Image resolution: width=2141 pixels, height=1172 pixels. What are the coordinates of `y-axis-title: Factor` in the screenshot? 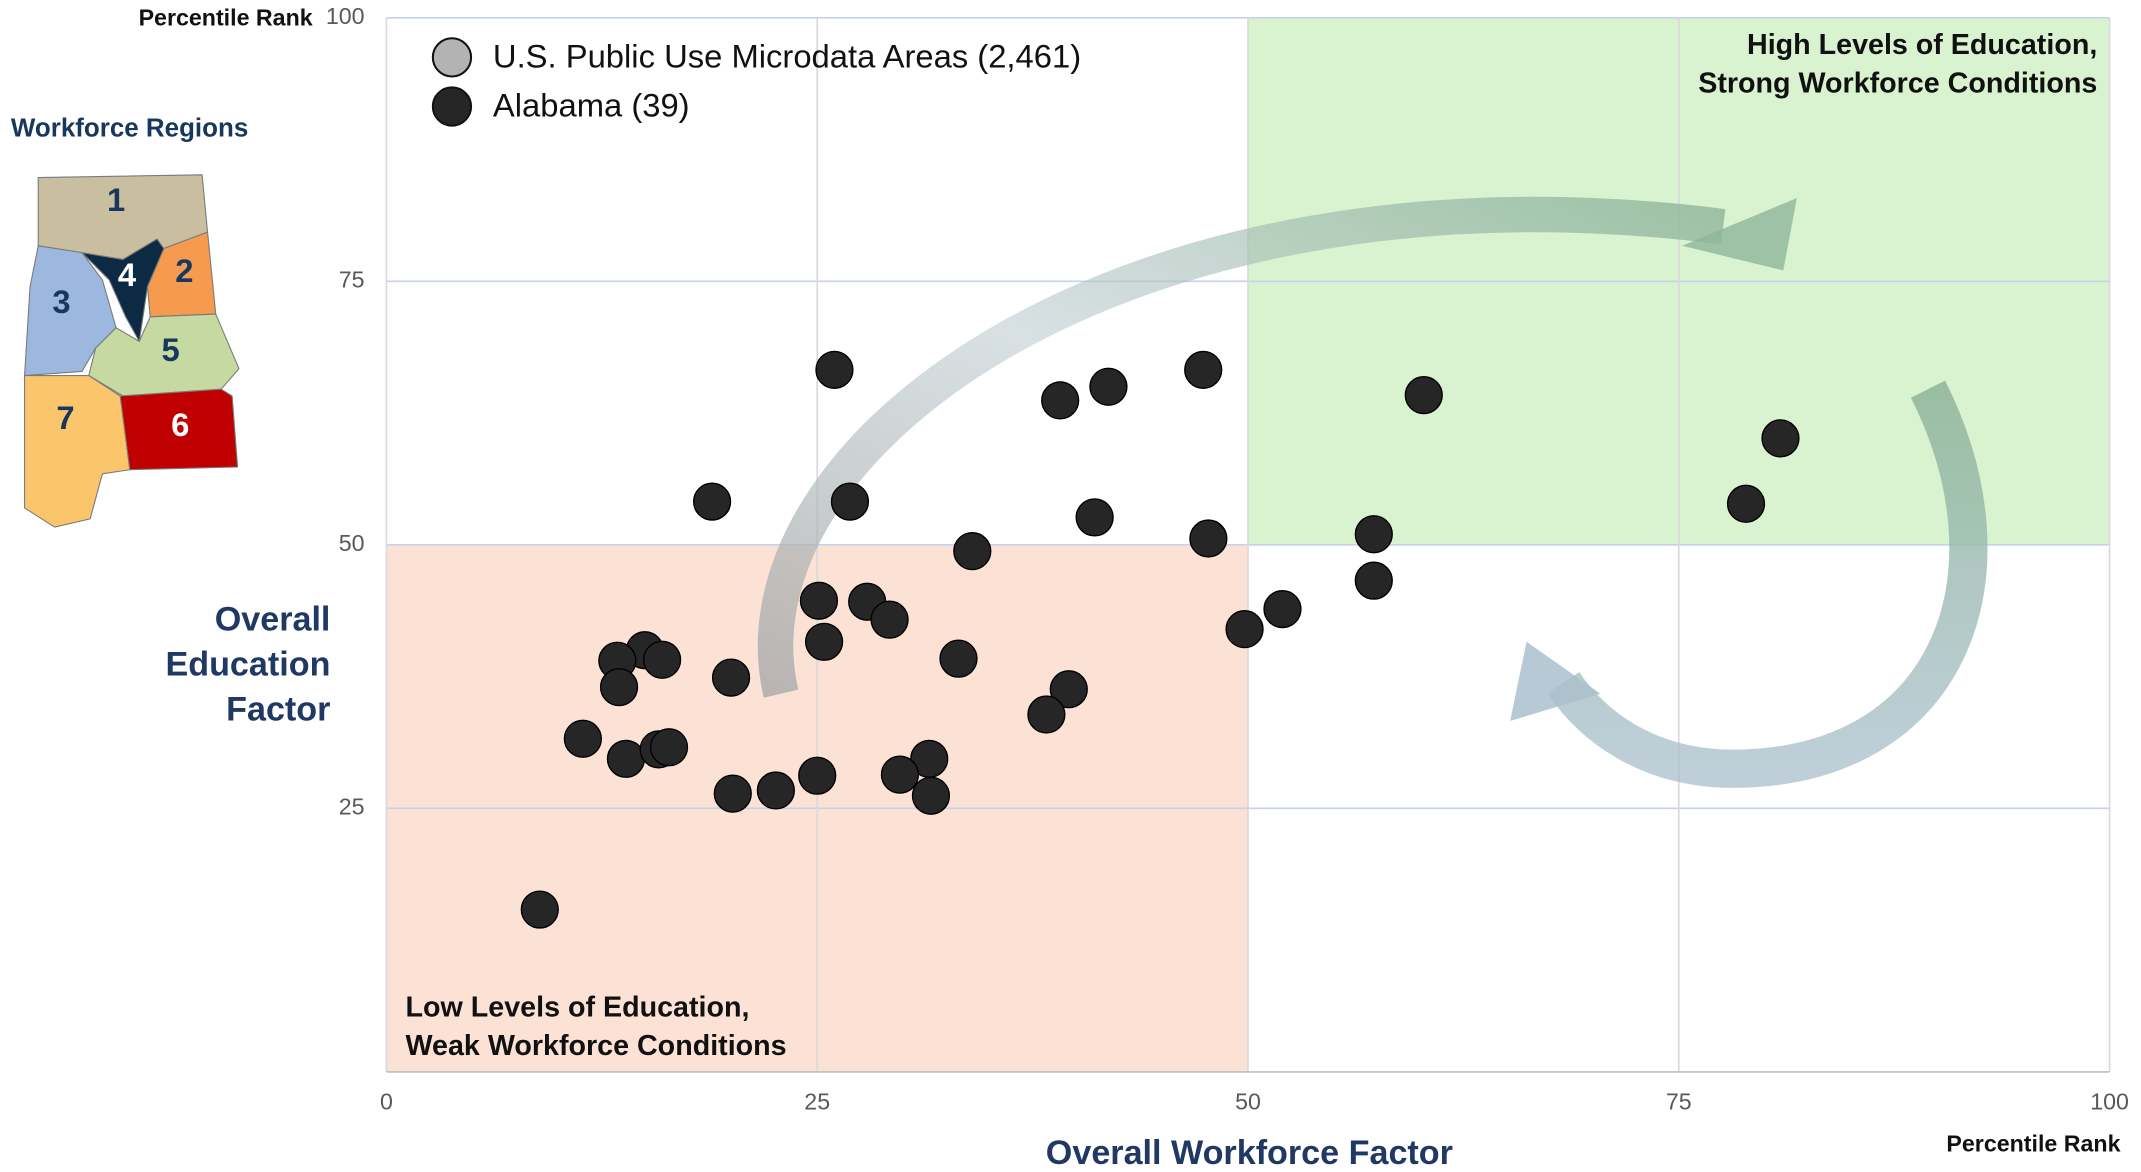 It's located at (278, 709).